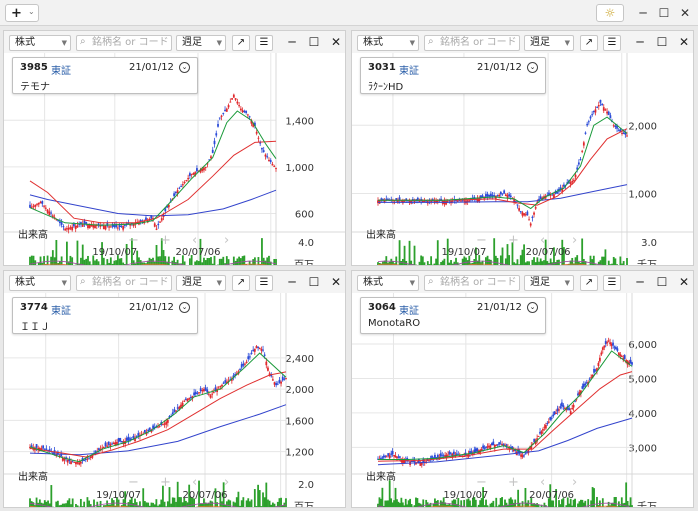 This screenshot has height=511, width=698. Describe the element at coordinates (304, 215) in the screenshot. I see `y-tick-label: 600` at that location.